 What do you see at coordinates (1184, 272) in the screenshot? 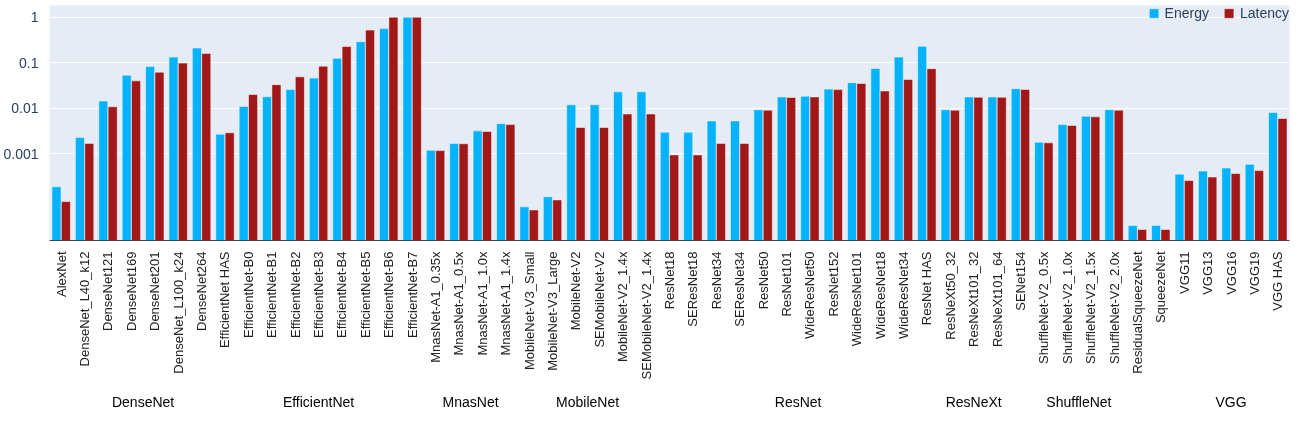
I see `x-tick-label: VGG11` at bounding box center [1184, 272].